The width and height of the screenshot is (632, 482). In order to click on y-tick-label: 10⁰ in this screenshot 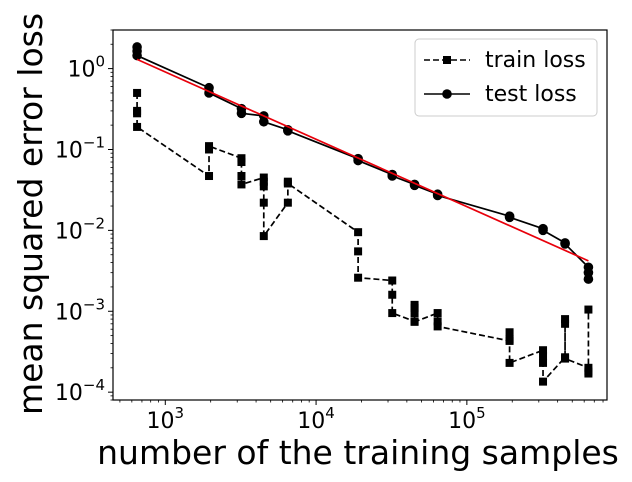, I will do `click(86, 68)`.